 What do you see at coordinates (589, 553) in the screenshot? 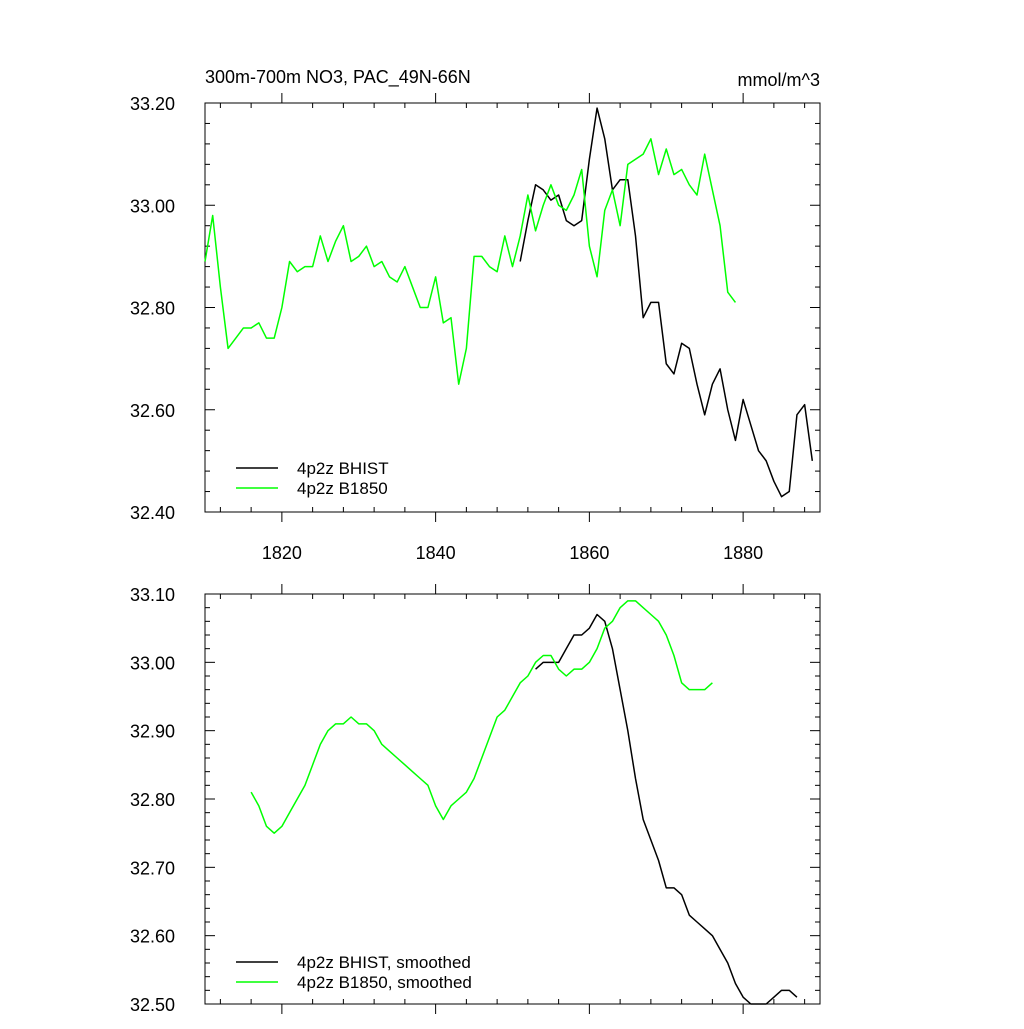
I see `x-tick-label: 1860` at bounding box center [589, 553].